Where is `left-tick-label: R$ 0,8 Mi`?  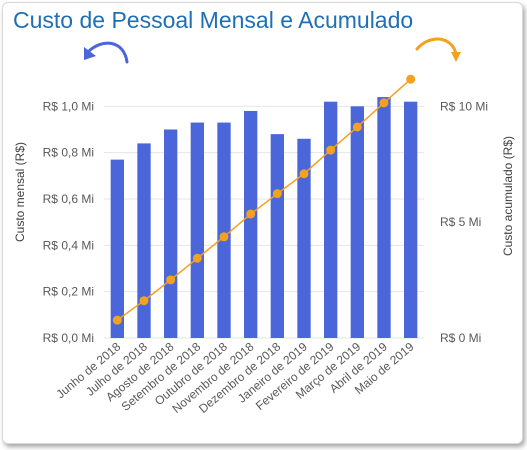 left-tick-label: R$ 0,8 Mi is located at coordinates (68, 153).